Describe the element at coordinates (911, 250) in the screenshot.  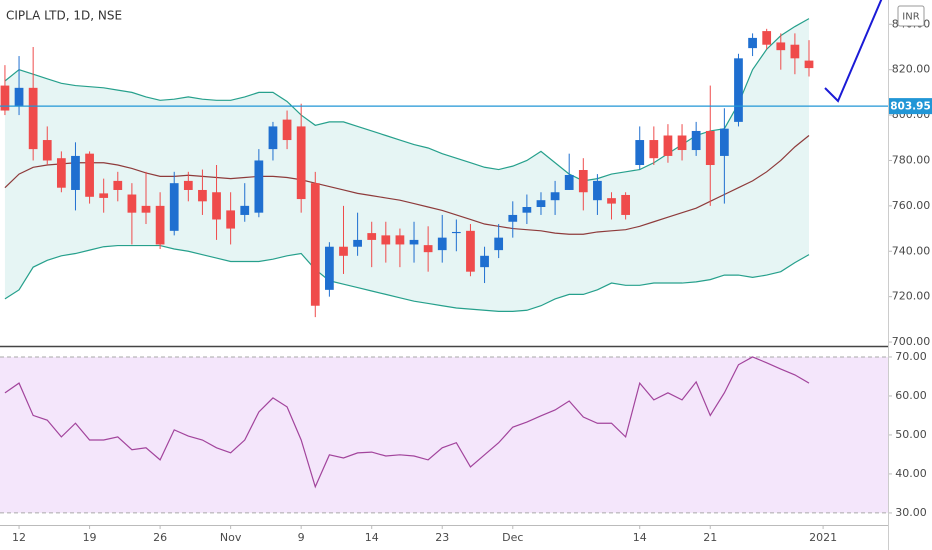
I see `y-tick-label: 740.00` at that location.